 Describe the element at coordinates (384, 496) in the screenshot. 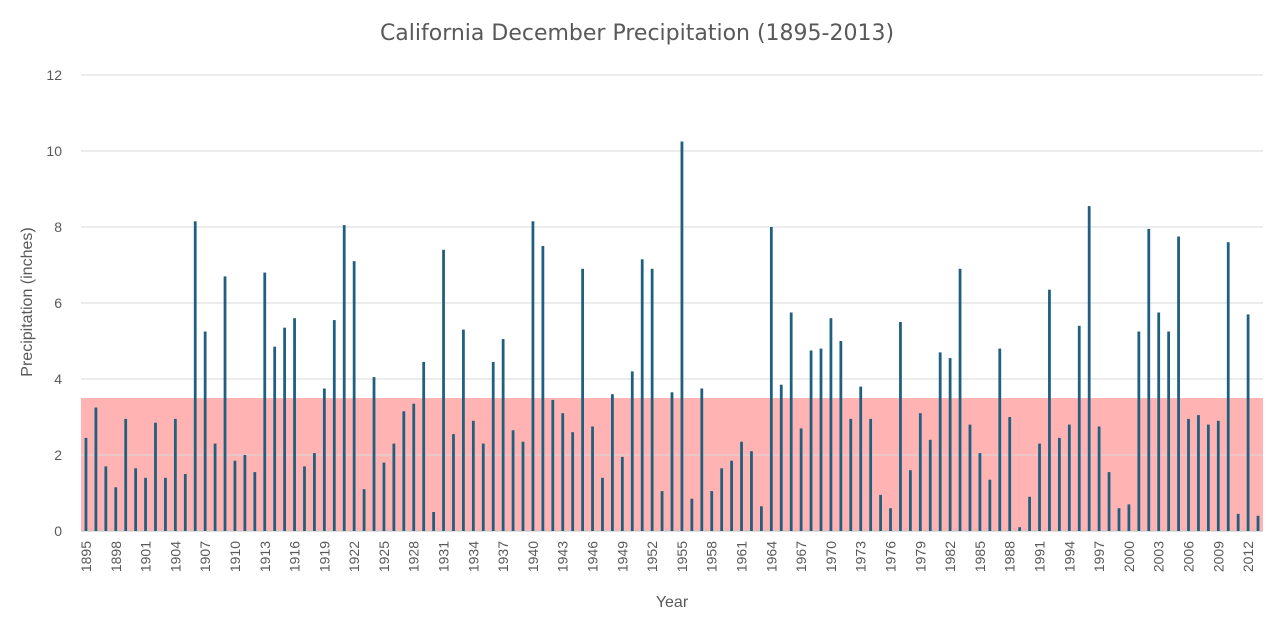

I see `bar-1925` at that location.